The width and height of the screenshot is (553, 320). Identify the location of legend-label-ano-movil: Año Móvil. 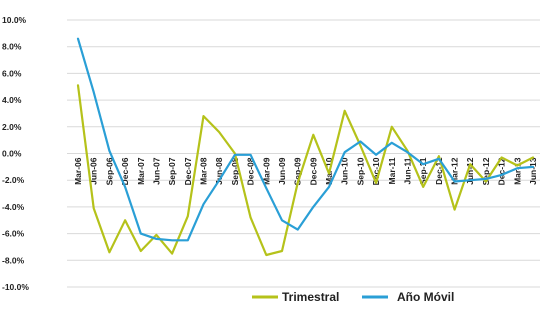
(425, 297).